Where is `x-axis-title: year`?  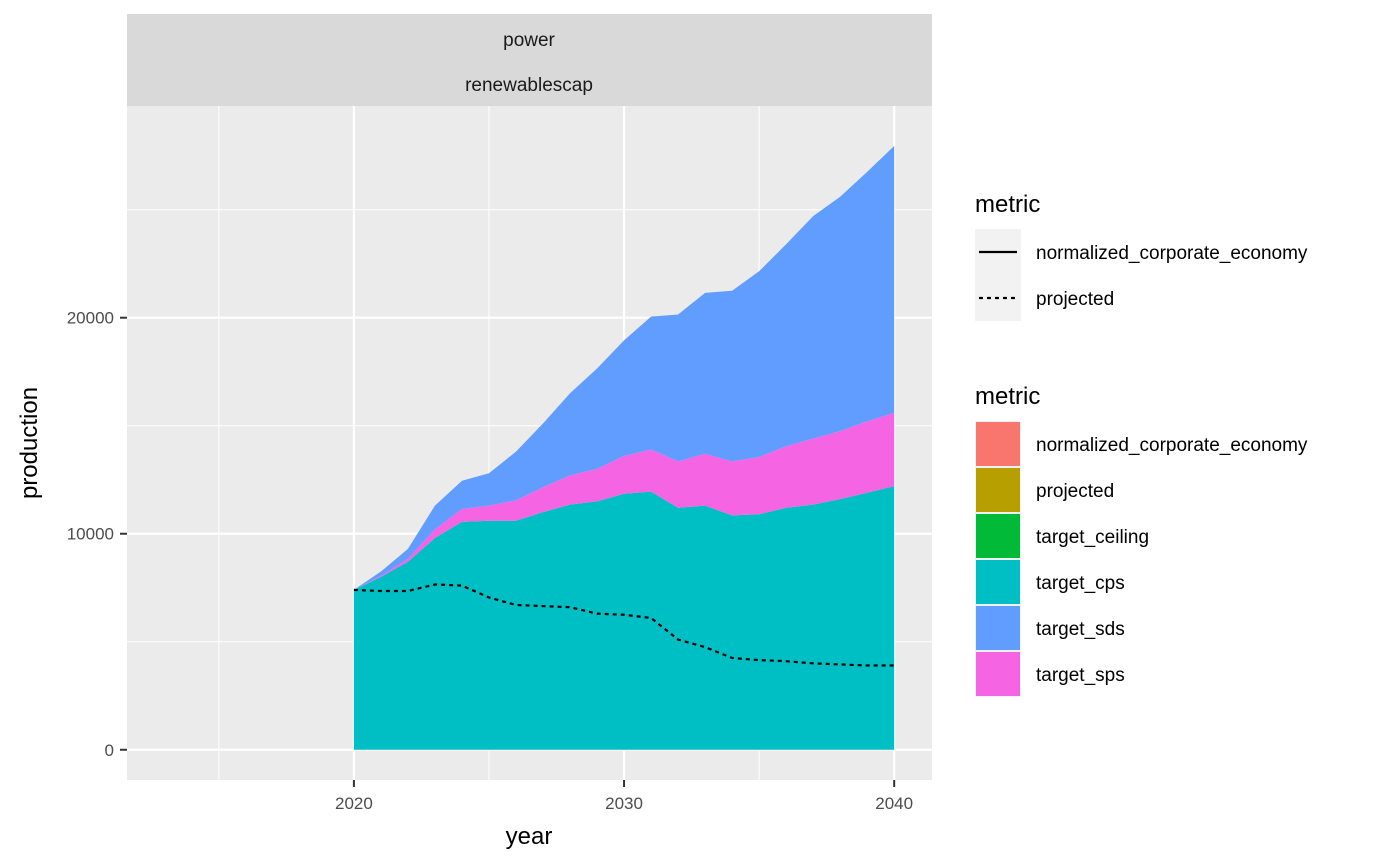 x-axis-title: year is located at coordinates (529, 836).